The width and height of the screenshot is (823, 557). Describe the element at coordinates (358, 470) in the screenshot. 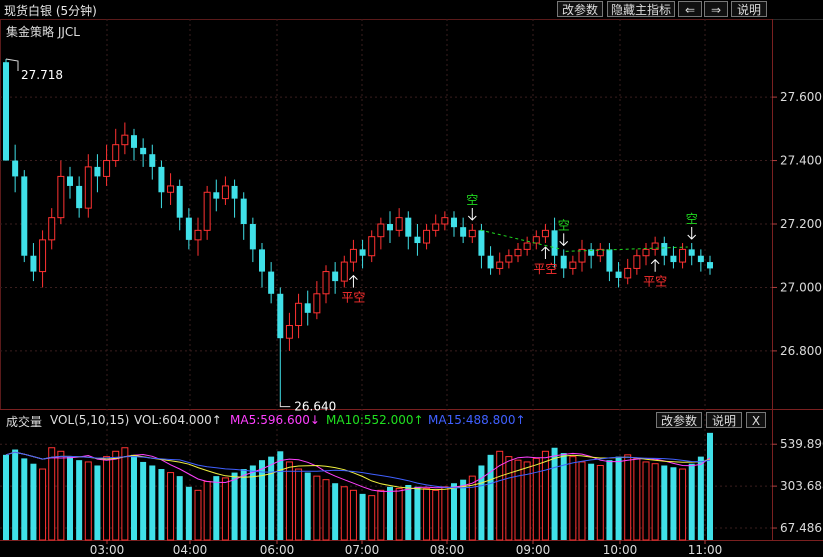

I see `ma15-line` at that location.